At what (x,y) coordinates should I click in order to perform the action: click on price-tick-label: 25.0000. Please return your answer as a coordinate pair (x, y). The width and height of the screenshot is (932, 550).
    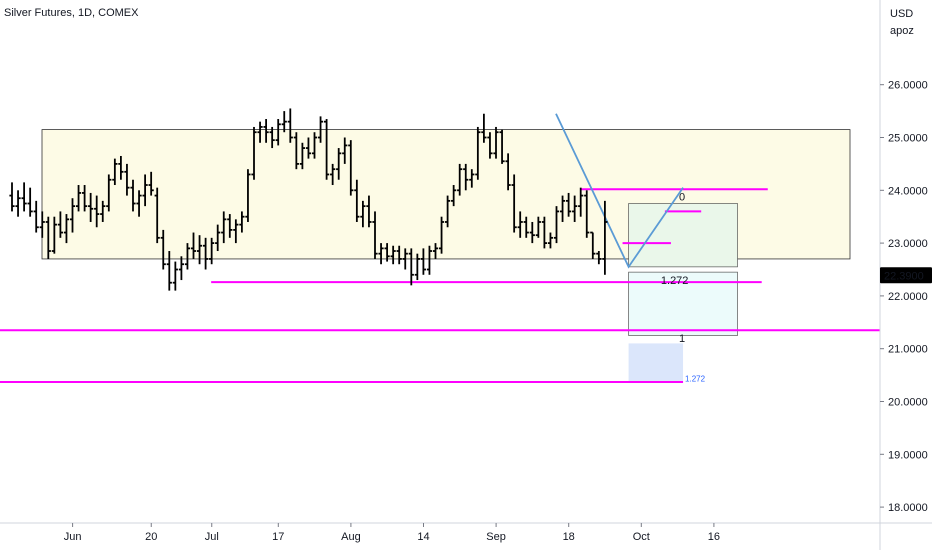
    Looking at the image, I should click on (908, 139).